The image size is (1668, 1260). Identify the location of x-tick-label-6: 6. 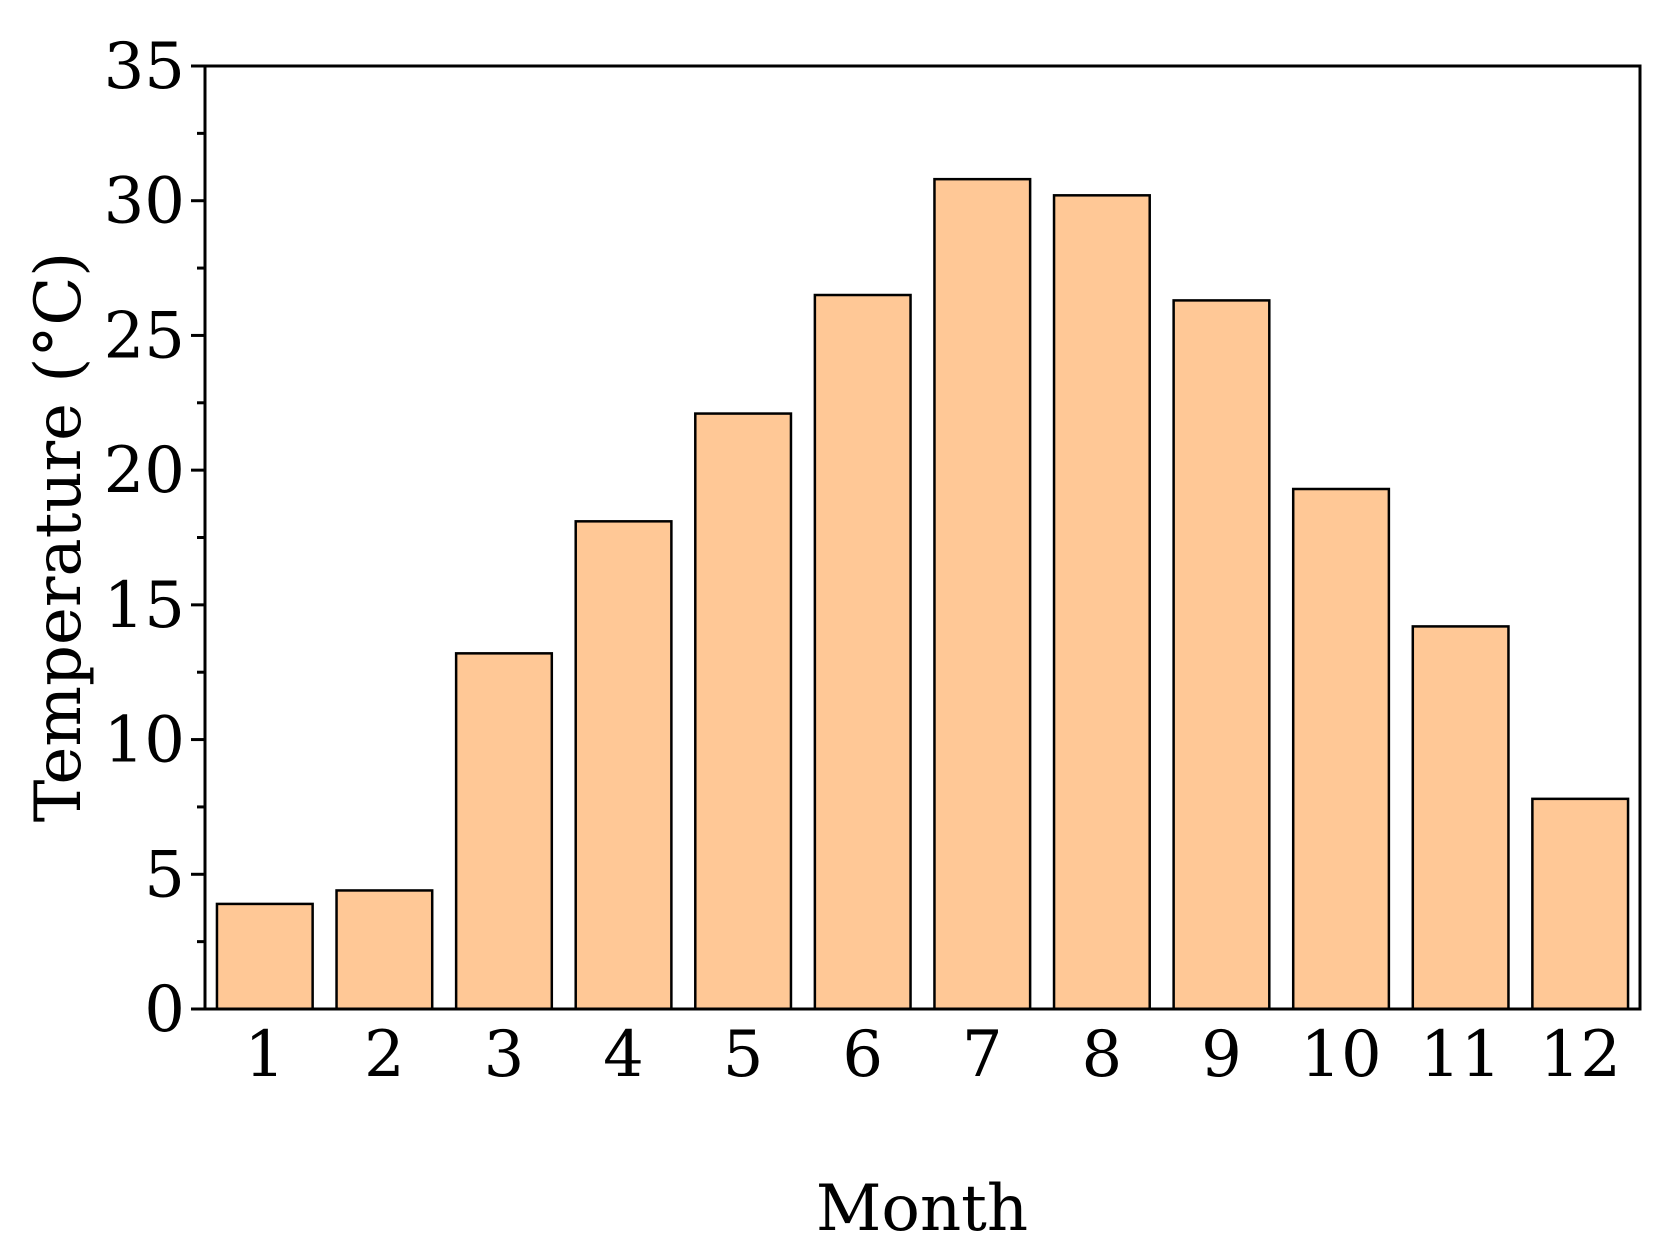
(862, 1055).